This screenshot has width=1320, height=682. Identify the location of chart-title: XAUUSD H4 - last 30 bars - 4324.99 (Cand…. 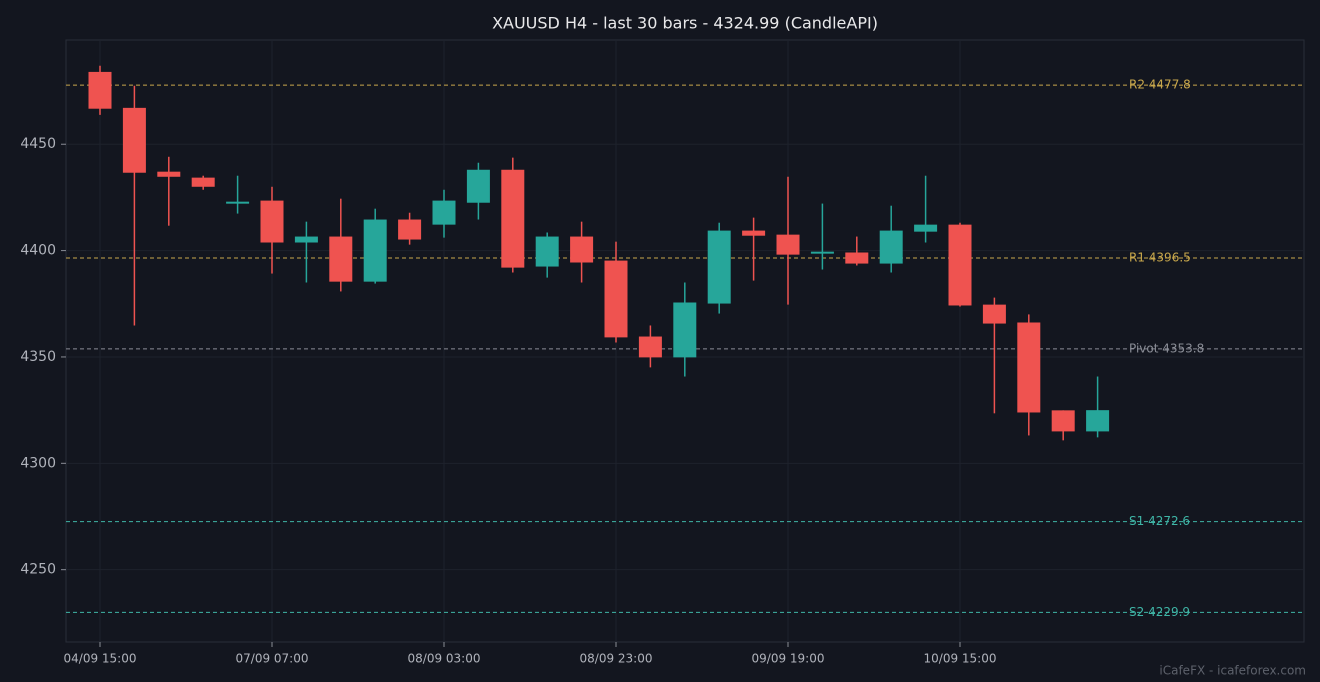
(685, 23).